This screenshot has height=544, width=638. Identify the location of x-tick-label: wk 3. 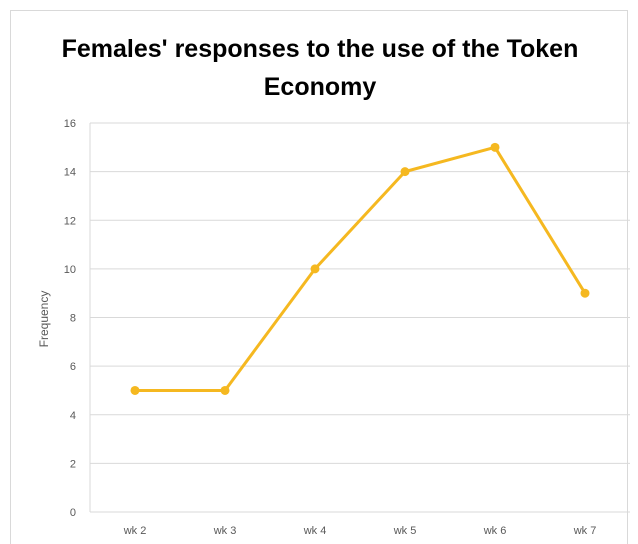
(225, 531).